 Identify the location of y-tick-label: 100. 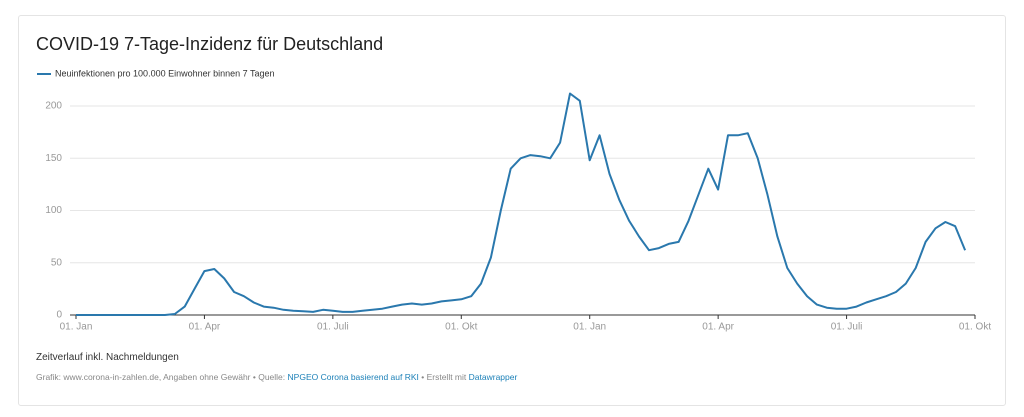
(53, 210).